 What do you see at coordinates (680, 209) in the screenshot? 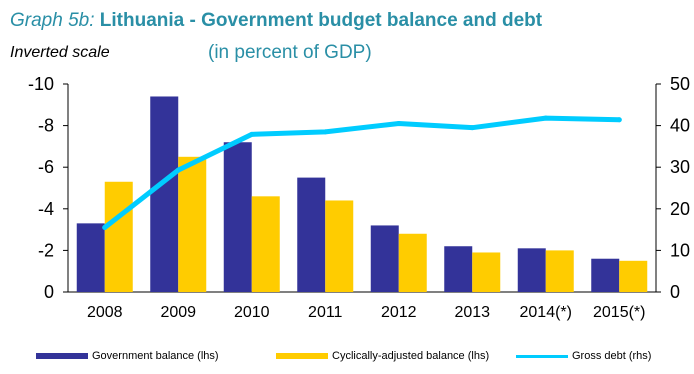
I see `right-tick-label: 20` at bounding box center [680, 209].